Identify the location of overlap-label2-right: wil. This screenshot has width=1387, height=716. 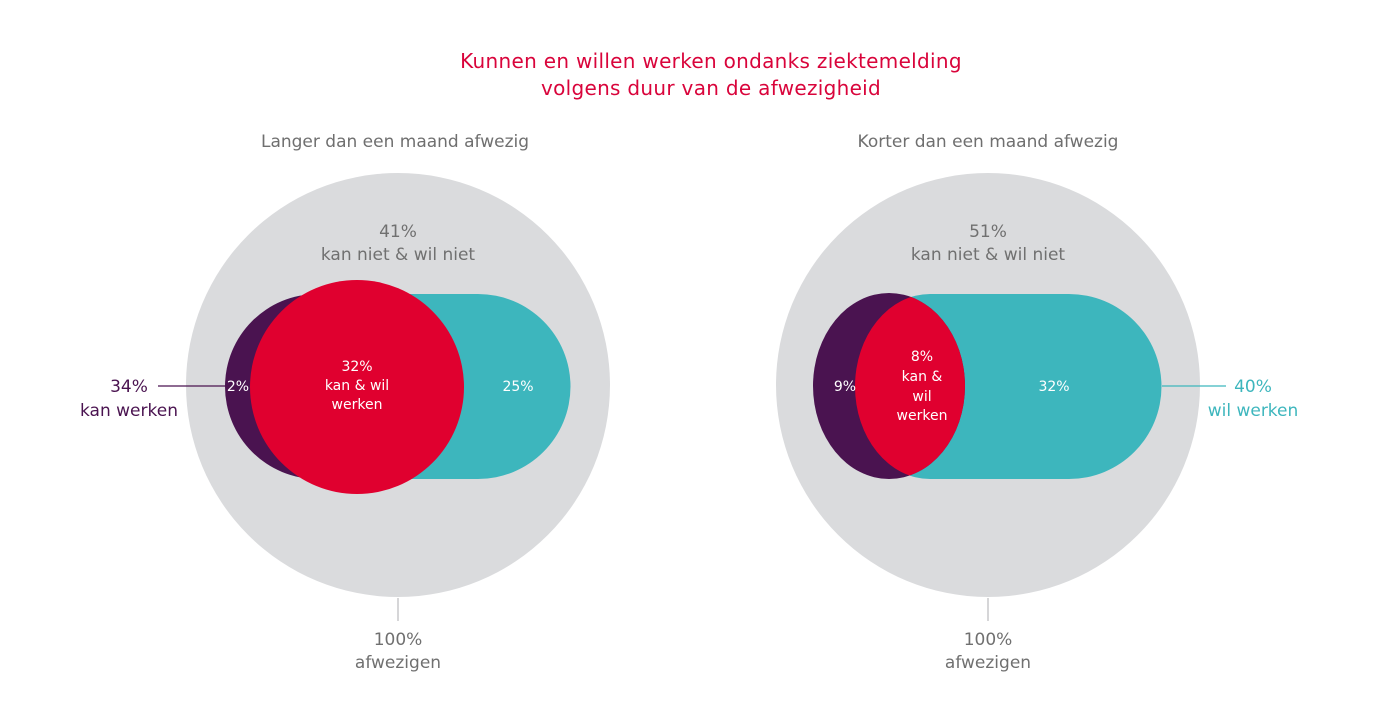
(921, 397).